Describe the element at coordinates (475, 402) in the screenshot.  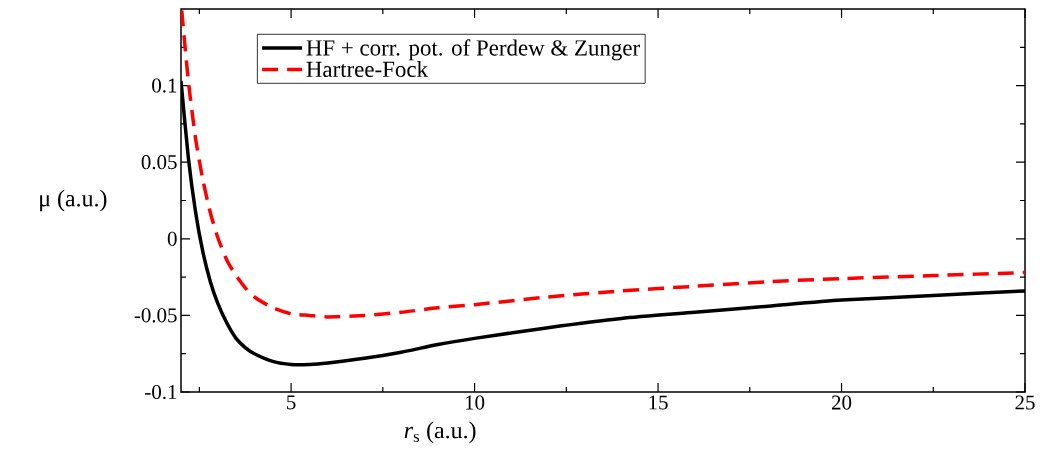
I see `x-tick-label: 10` at that location.